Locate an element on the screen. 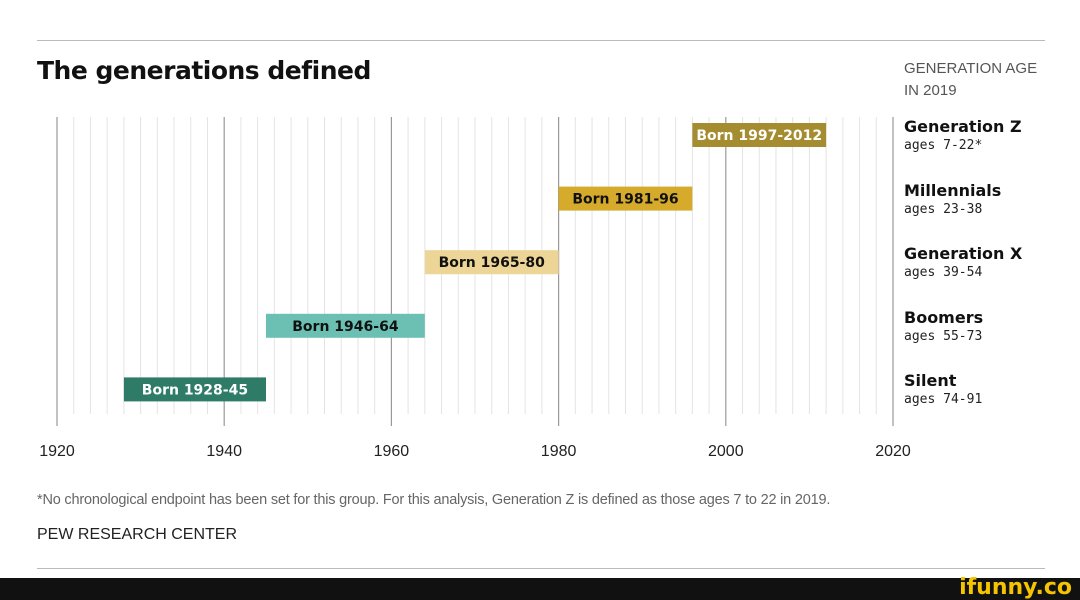 This screenshot has height=600, width=1080. x-tick-label: 1960 is located at coordinates (392, 451).